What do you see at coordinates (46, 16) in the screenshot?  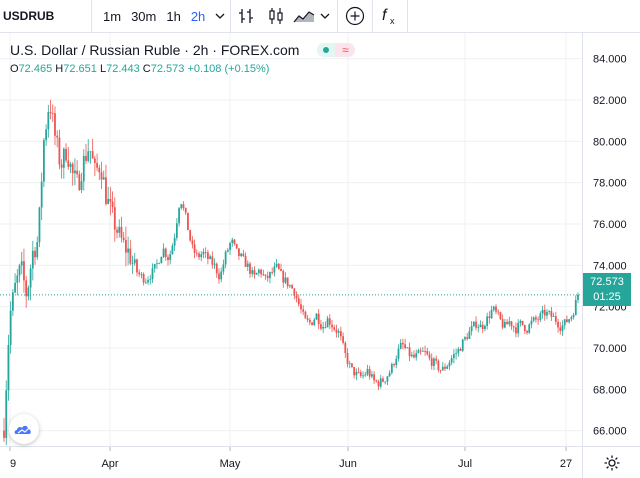 I see `symbol-search-button: USDRUB` at bounding box center [46, 16].